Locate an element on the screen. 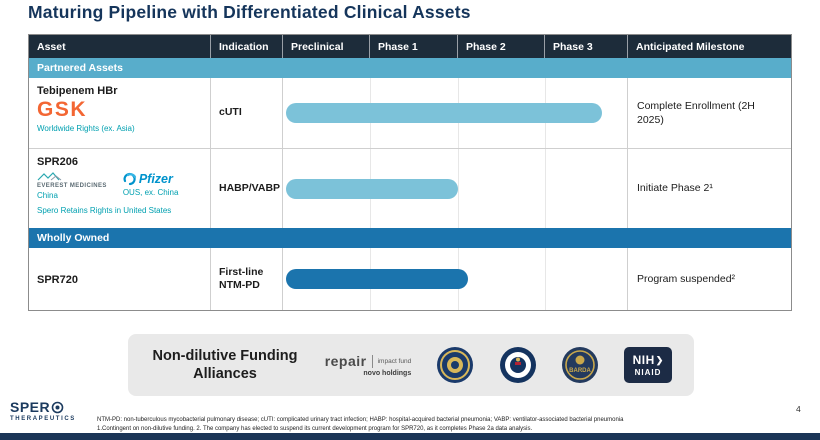  niaid-label: NIAID is located at coordinates (648, 372).